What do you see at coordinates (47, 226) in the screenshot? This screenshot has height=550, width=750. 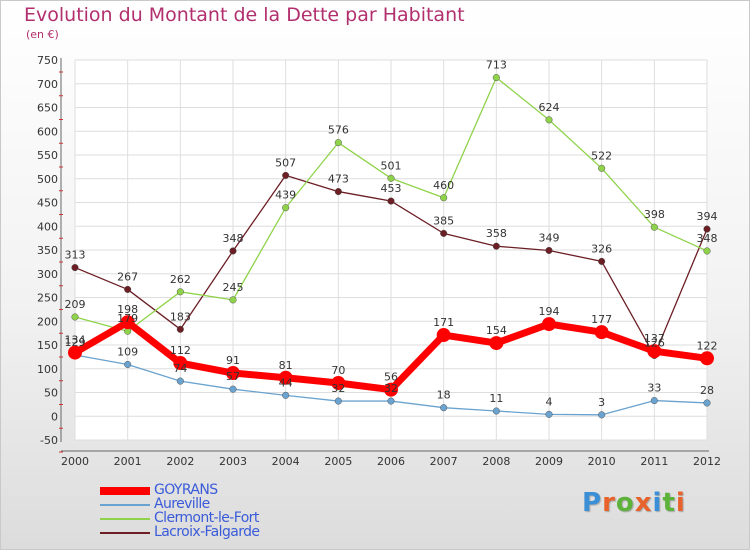 I see `y-tick-label: 400` at bounding box center [47, 226].